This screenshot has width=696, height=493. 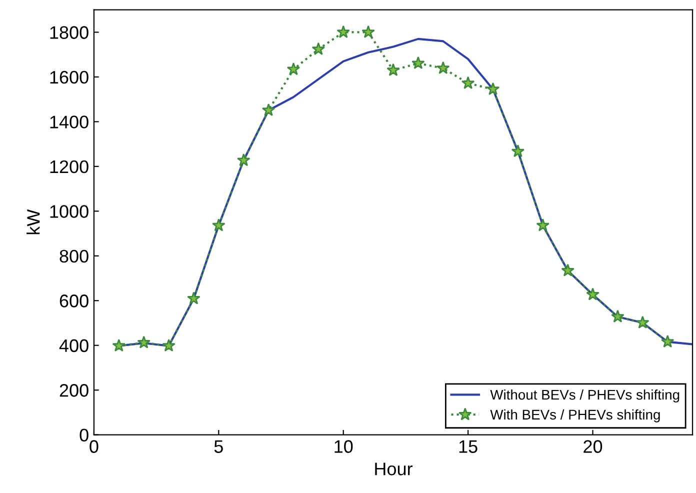 What do you see at coordinates (69, 211) in the screenshot?
I see `y-tick-label: 1000` at bounding box center [69, 211].